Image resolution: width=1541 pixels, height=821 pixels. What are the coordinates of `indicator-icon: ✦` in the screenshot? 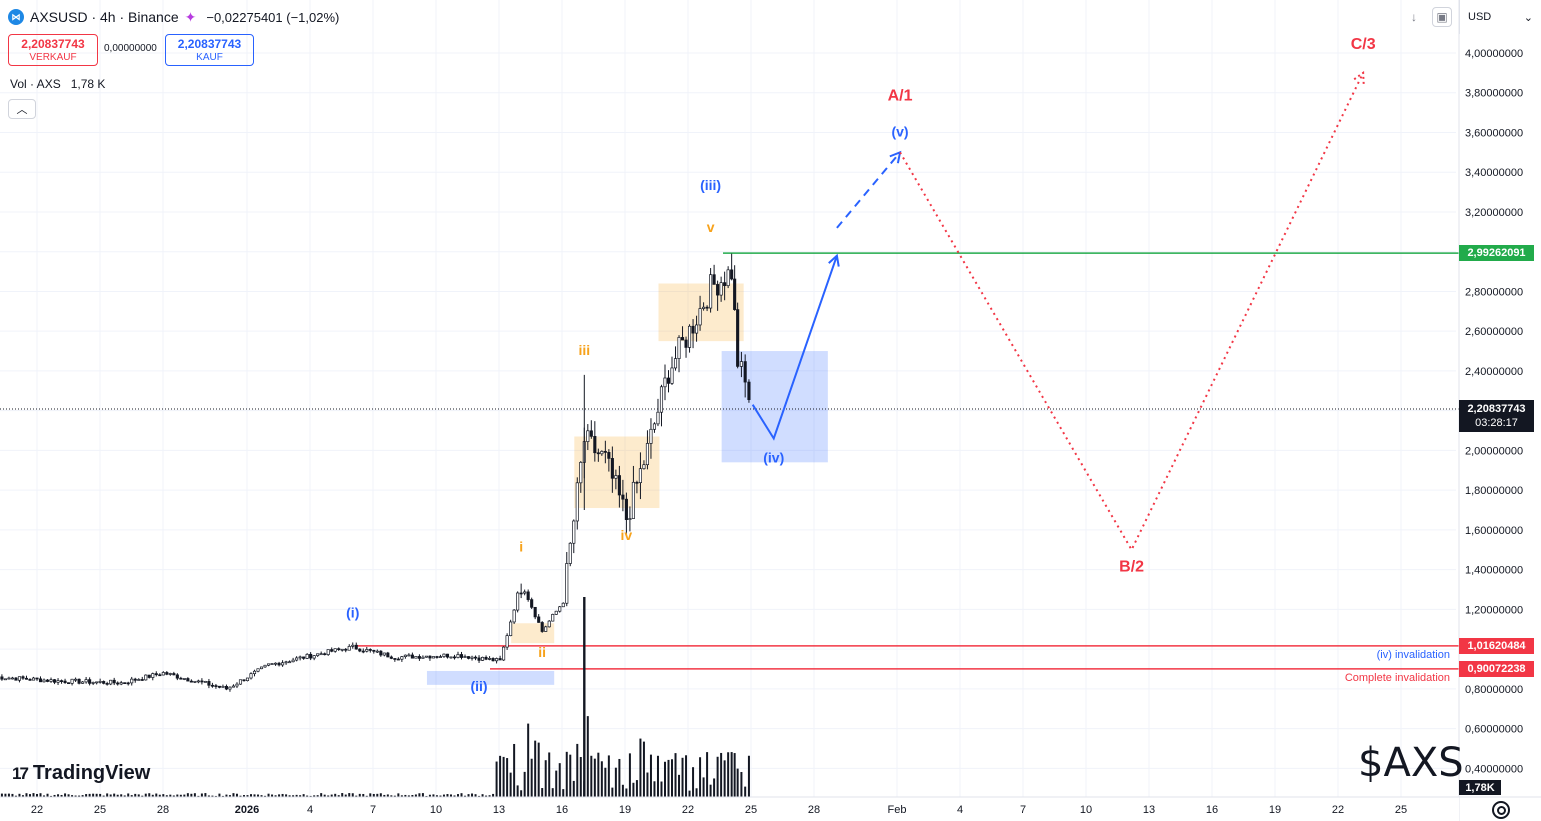 It's located at (190, 16).